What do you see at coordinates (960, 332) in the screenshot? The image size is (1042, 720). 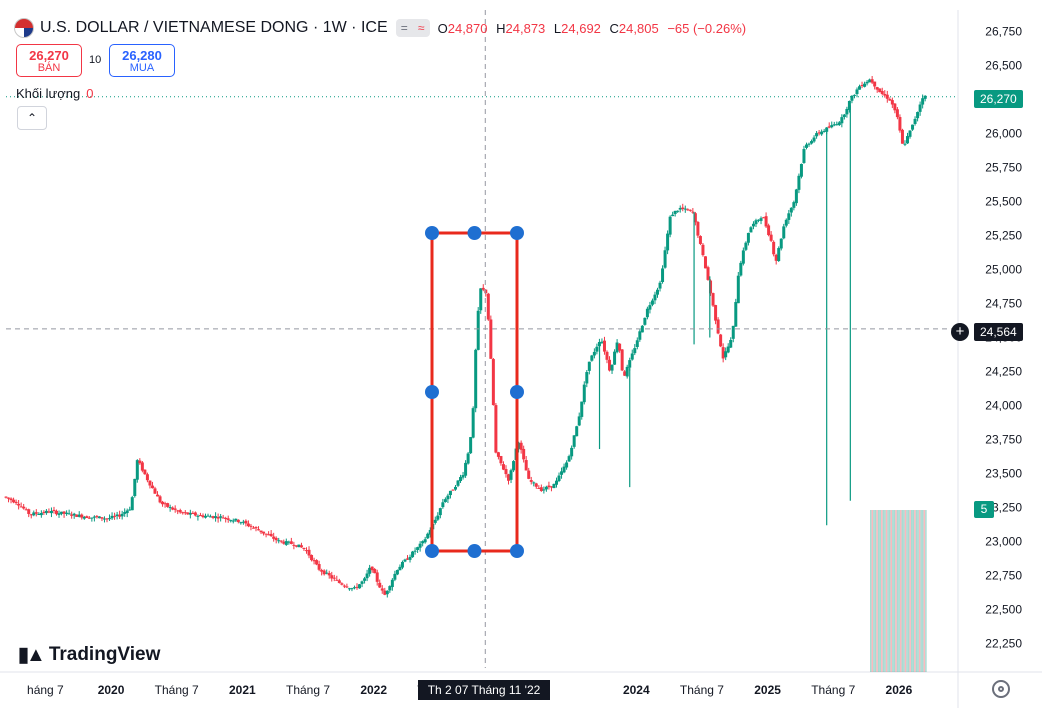 I see `add-alert-button: +` at bounding box center [960, 332].